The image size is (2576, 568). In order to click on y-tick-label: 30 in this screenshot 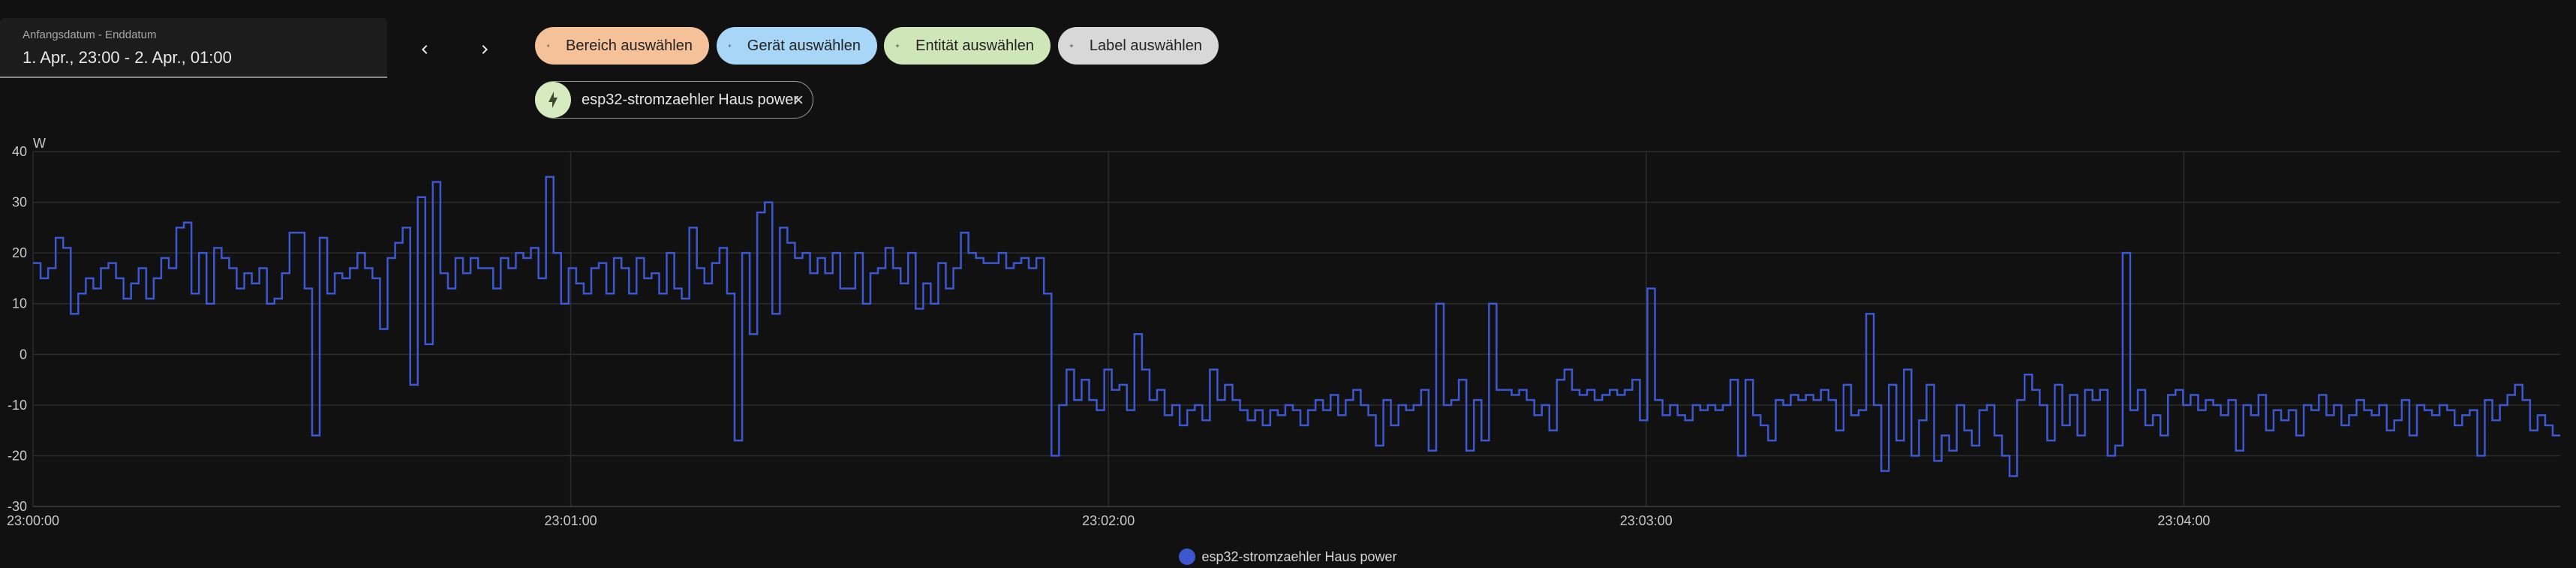, I will do `click(19, 202)`.